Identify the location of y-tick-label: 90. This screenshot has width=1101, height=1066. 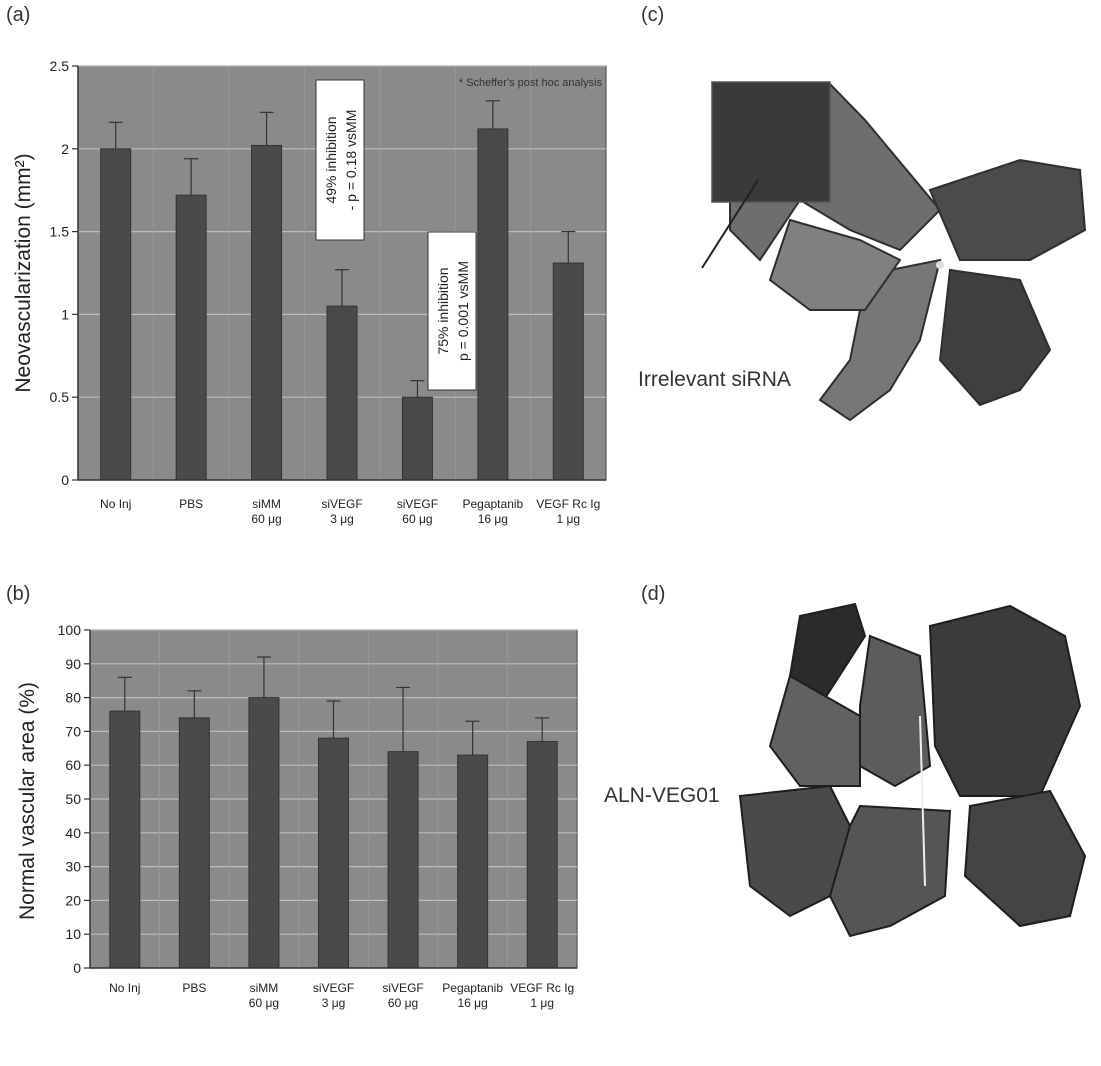
(73, 664).